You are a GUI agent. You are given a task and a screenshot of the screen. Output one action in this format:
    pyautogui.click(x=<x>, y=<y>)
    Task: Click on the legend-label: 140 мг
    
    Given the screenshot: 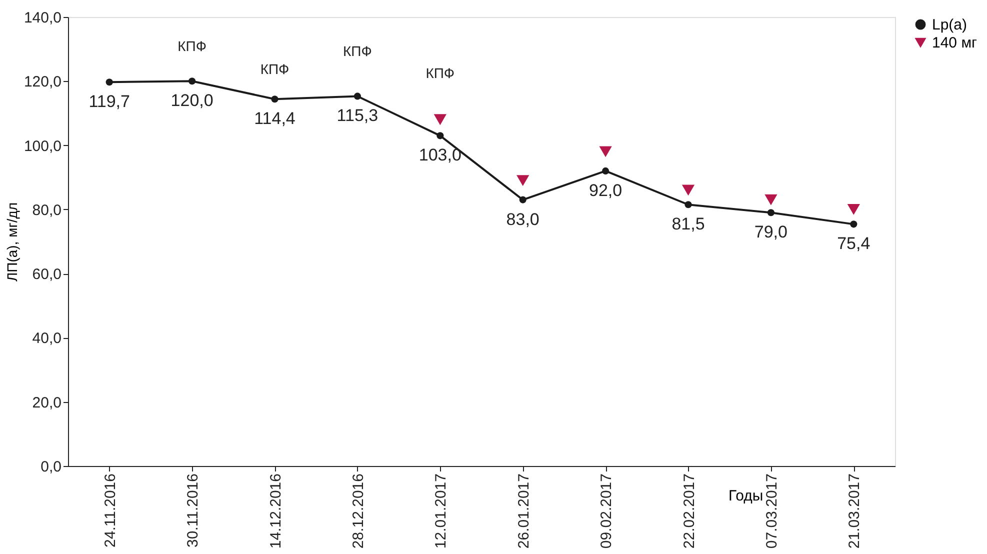 What is the action you would take?
    pyautogui.click(x=955, y=43)
    